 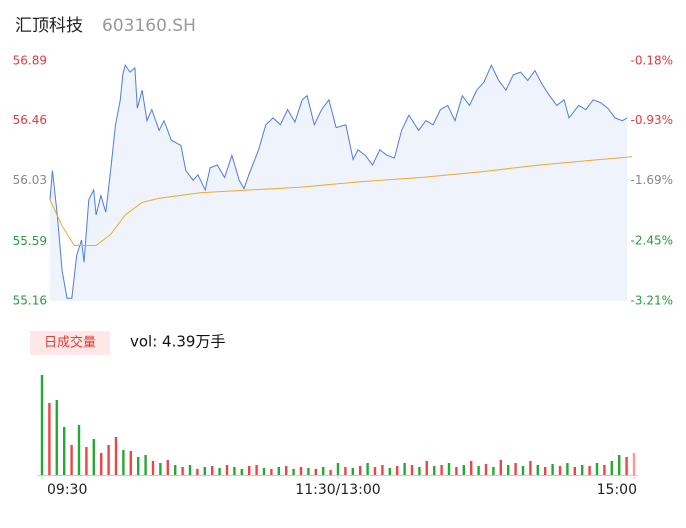 What do you see at coordinates (49, 26) in the screenshot?
I see `stock-name: 汇顶科技` at bounding box center [49, 26].